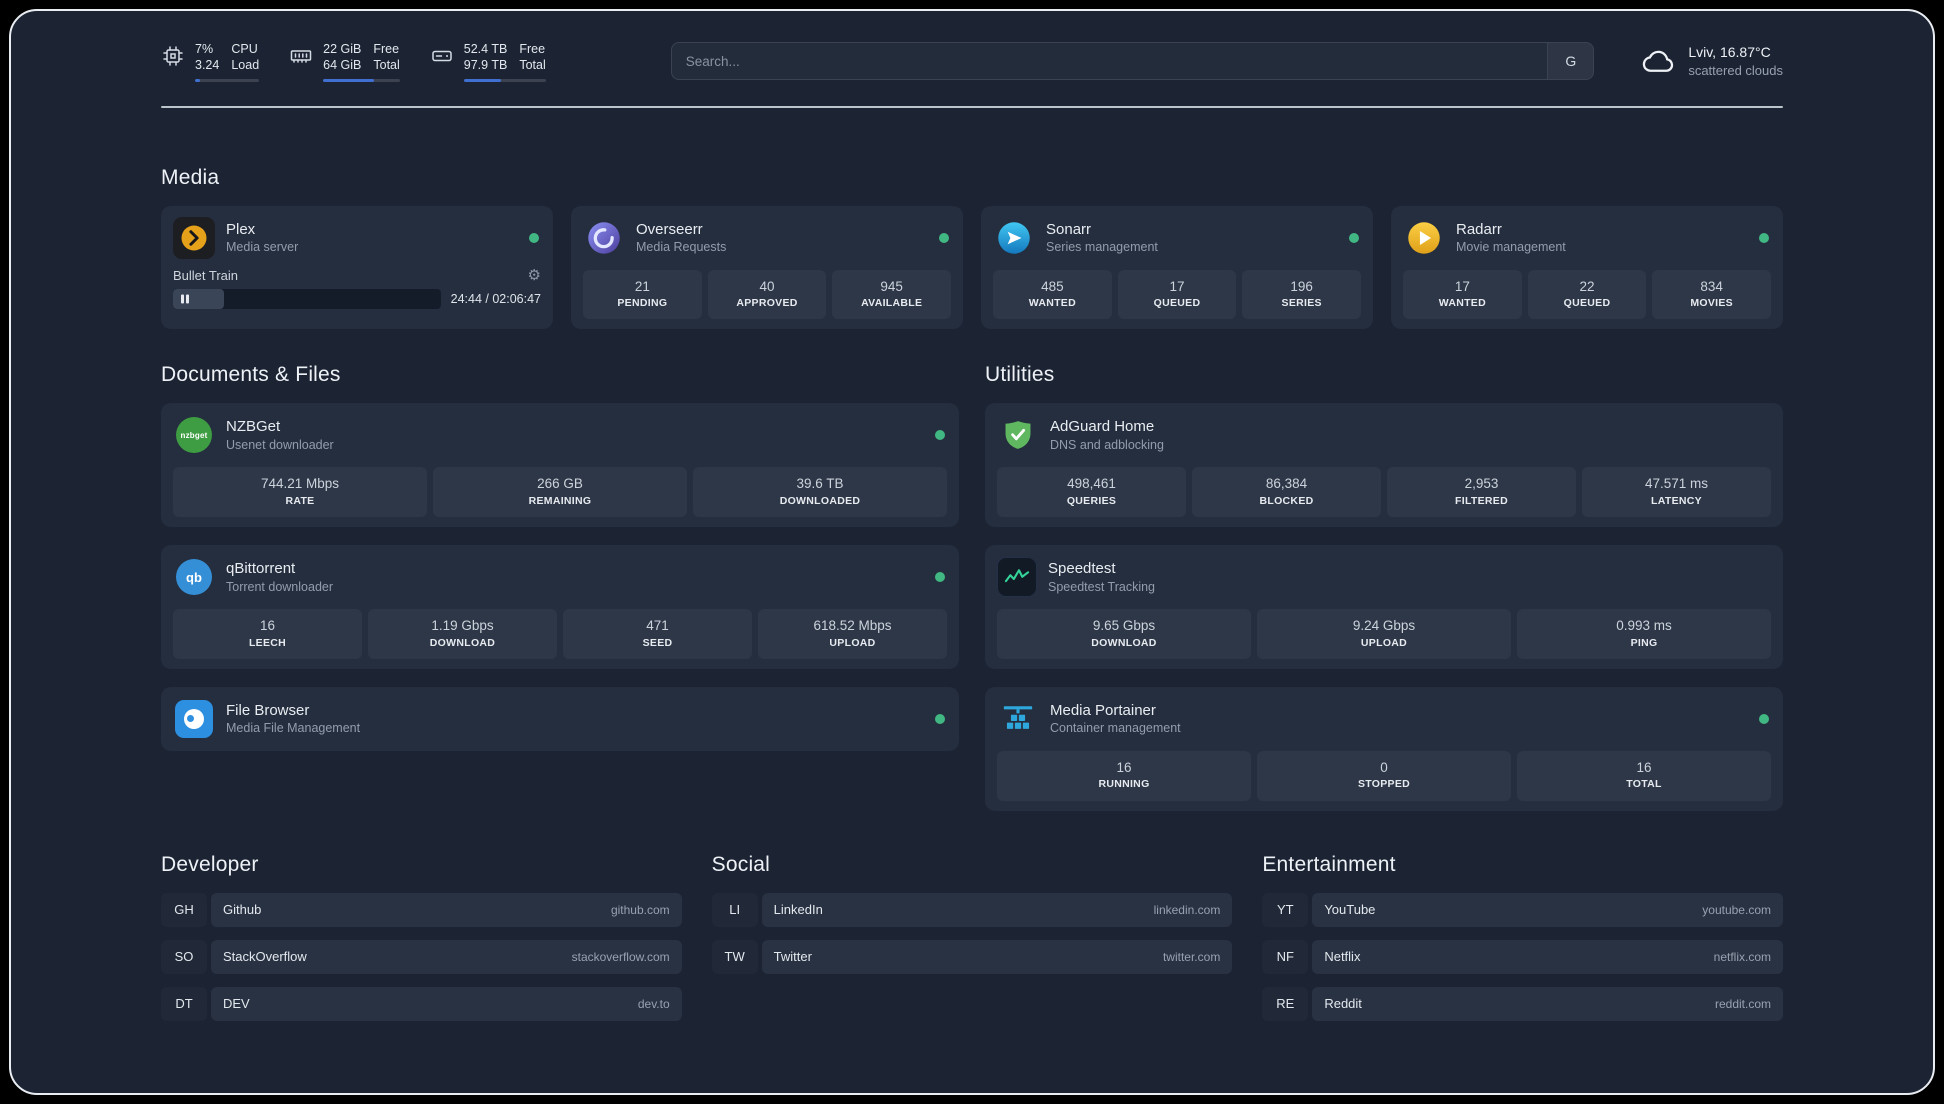  I want to click on cpu-icon, so click(173, 57).